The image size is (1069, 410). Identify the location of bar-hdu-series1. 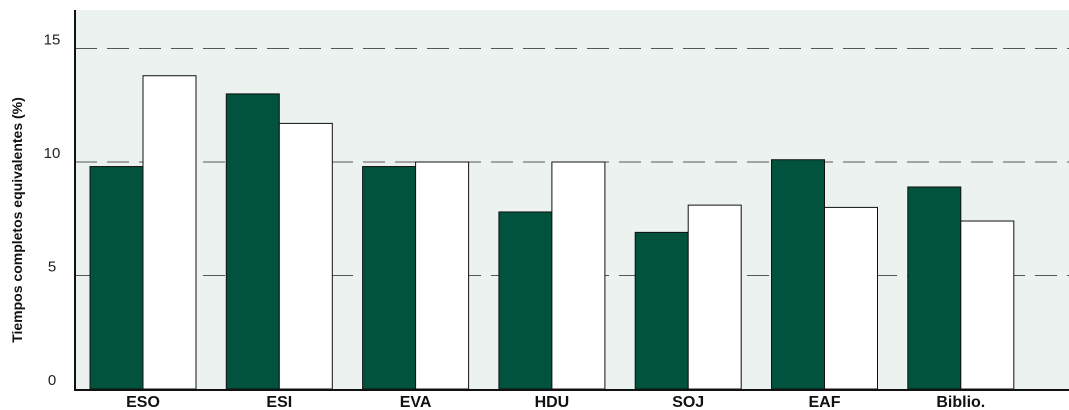
(525, 300).